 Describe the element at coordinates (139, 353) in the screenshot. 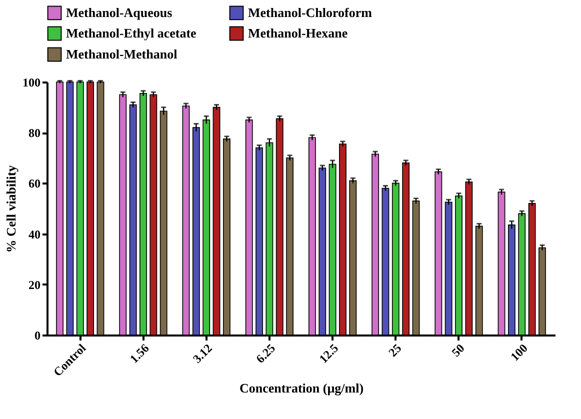

I see `x-tick-label: 1.56` at that location.